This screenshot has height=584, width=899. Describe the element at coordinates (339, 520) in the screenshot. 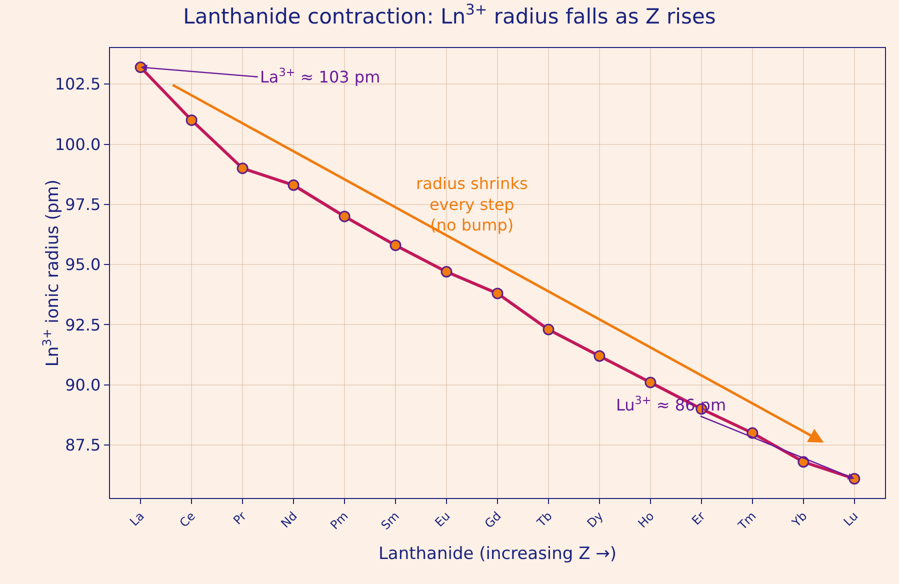

I see `x-tick-label: Pm` at that location.